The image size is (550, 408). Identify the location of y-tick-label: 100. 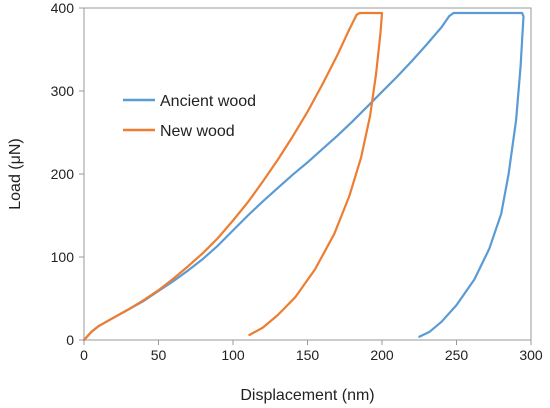
(63, 257).